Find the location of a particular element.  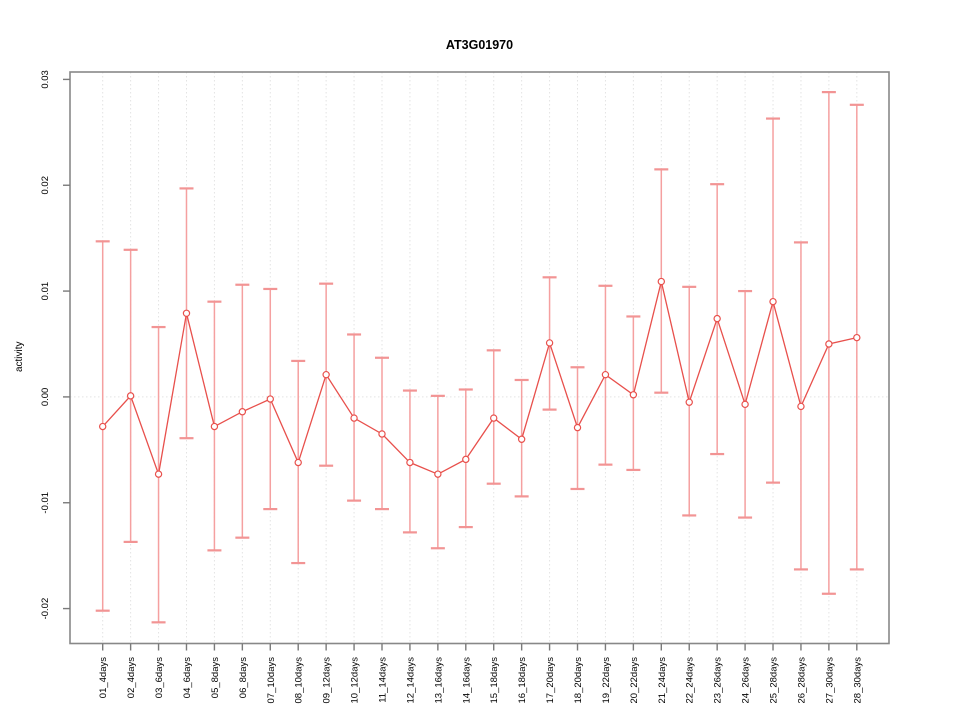

y-tick-label: -0.02 is located at coordinates (45, 609).